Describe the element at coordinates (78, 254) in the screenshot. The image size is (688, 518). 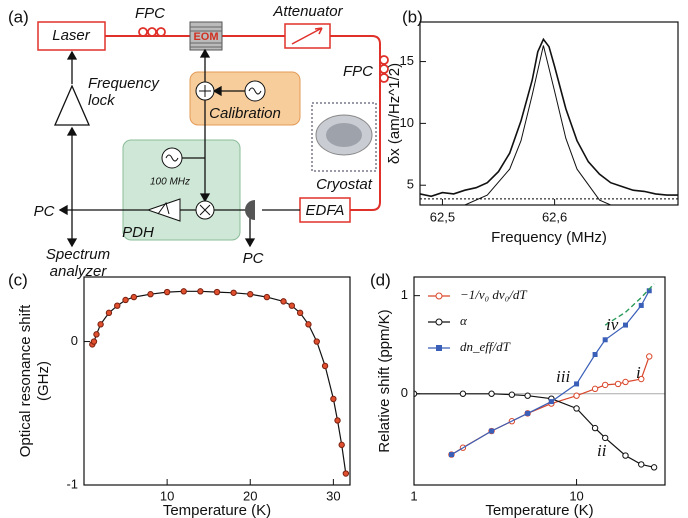
I see `spectrum-analyzer-label: Spectrum` at that location.